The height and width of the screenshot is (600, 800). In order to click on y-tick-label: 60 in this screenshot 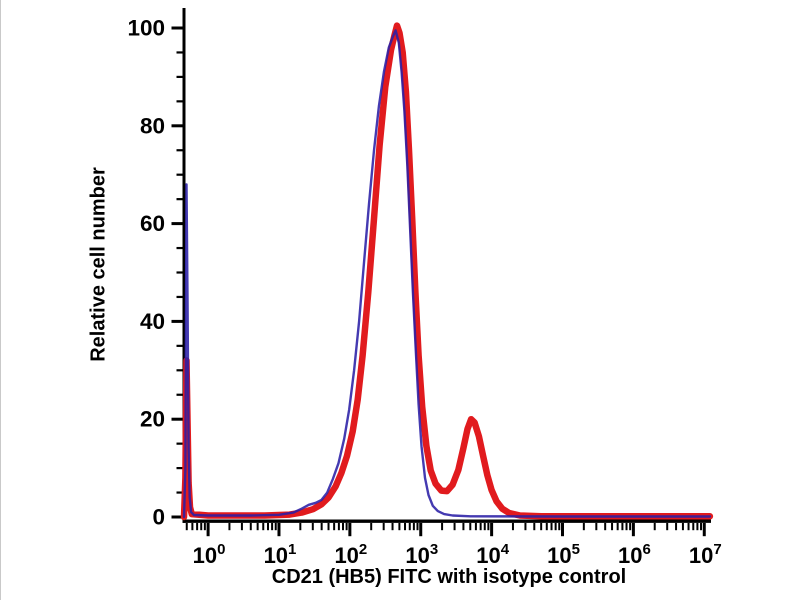, I will do `click(152, 223)`.